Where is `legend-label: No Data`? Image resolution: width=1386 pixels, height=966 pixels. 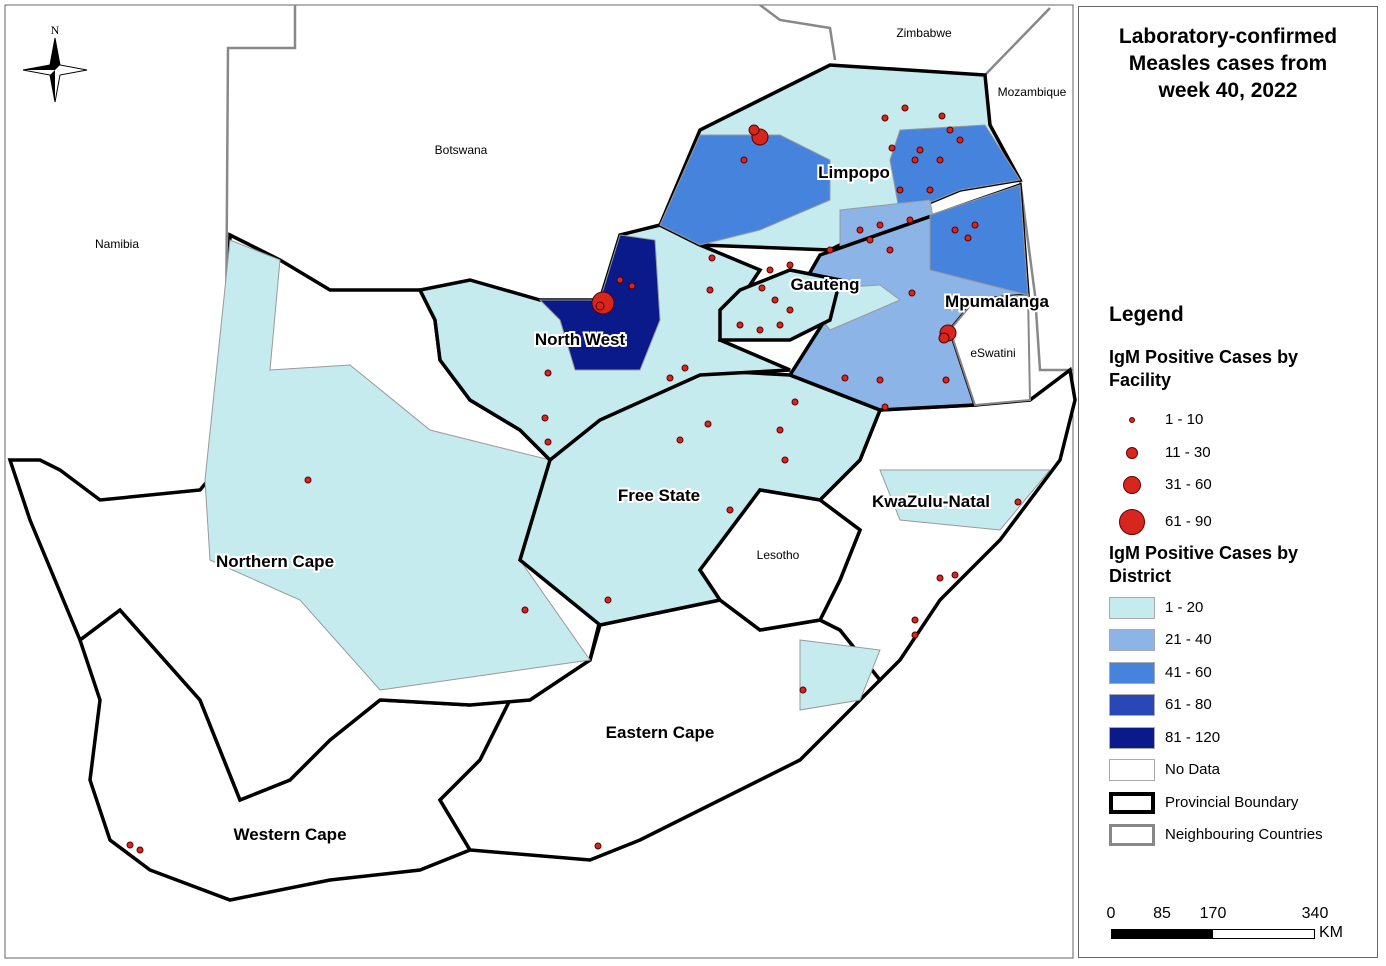
legend-label: No Data is located at coordinates (1193, 769).